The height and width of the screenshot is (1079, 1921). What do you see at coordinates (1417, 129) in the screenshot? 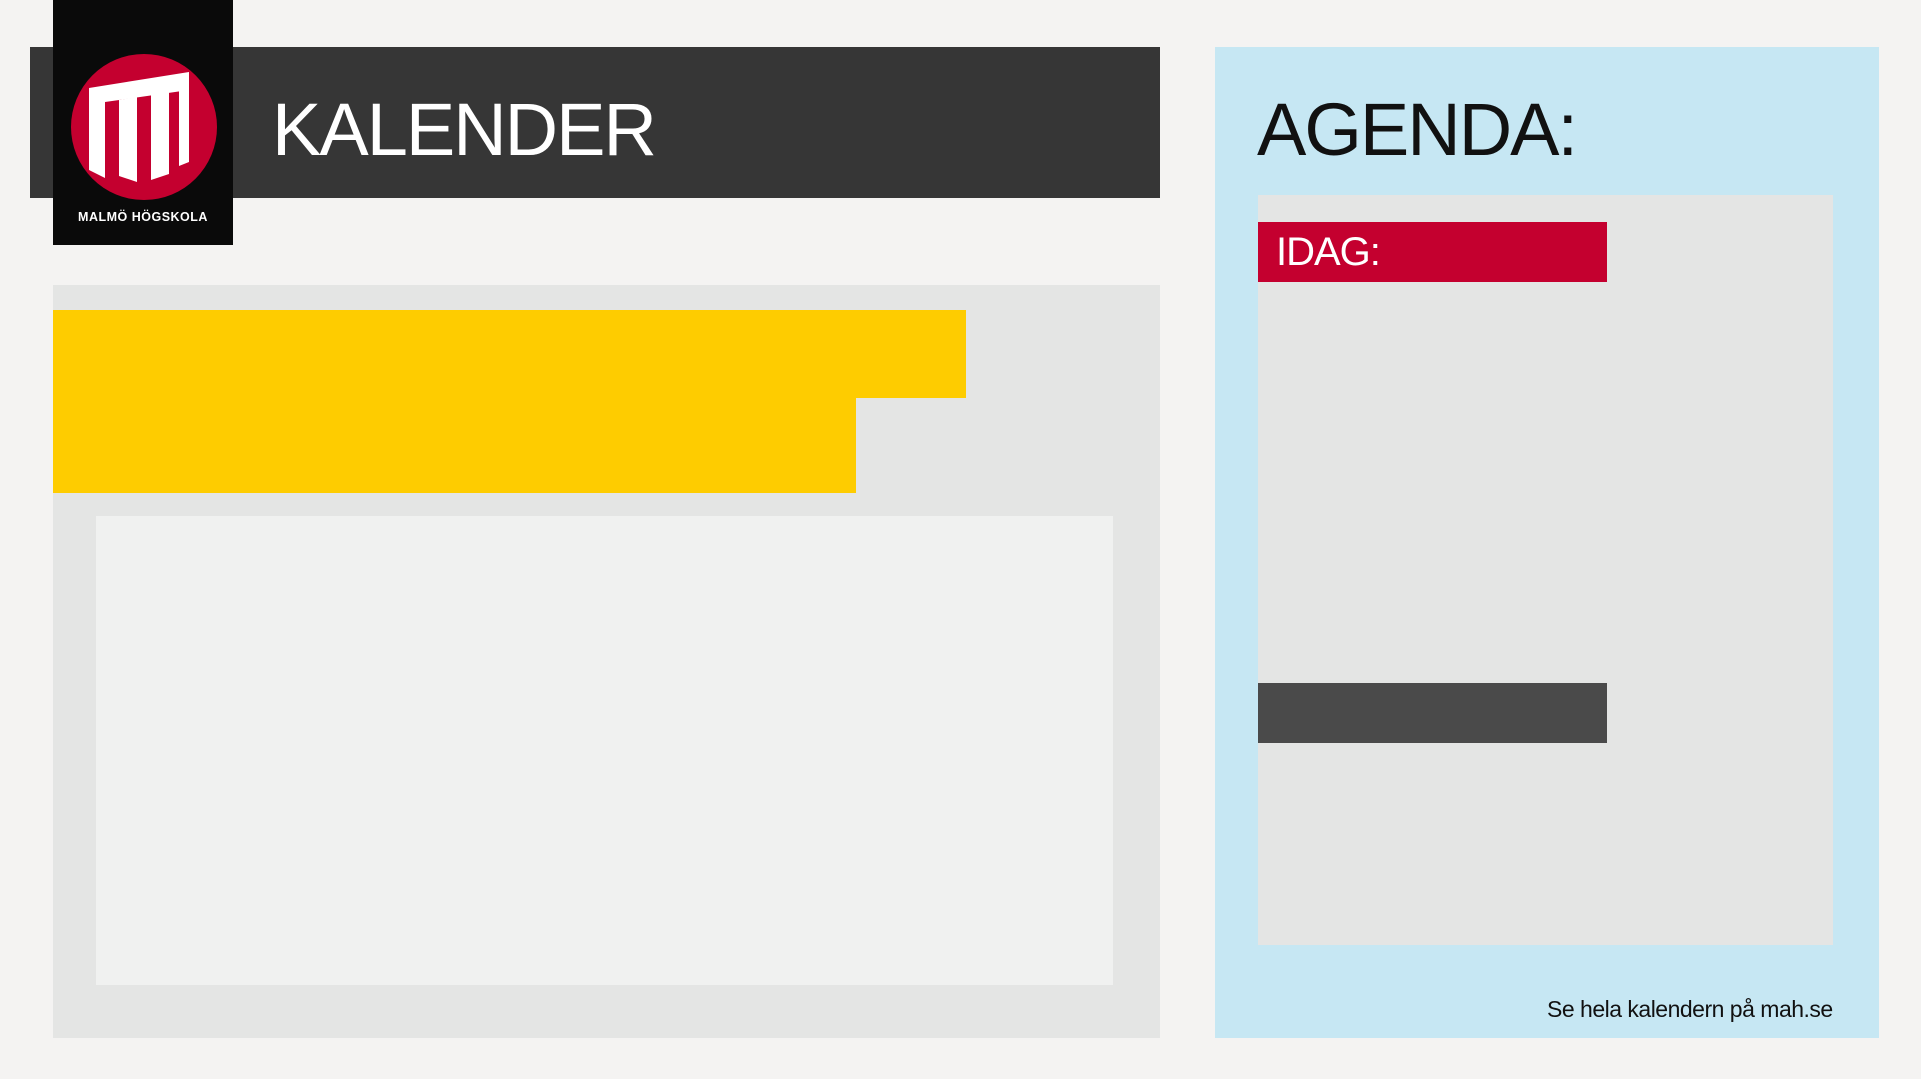
I see `agenda-title: AGENDA:` at bounding box center [1417, 129].